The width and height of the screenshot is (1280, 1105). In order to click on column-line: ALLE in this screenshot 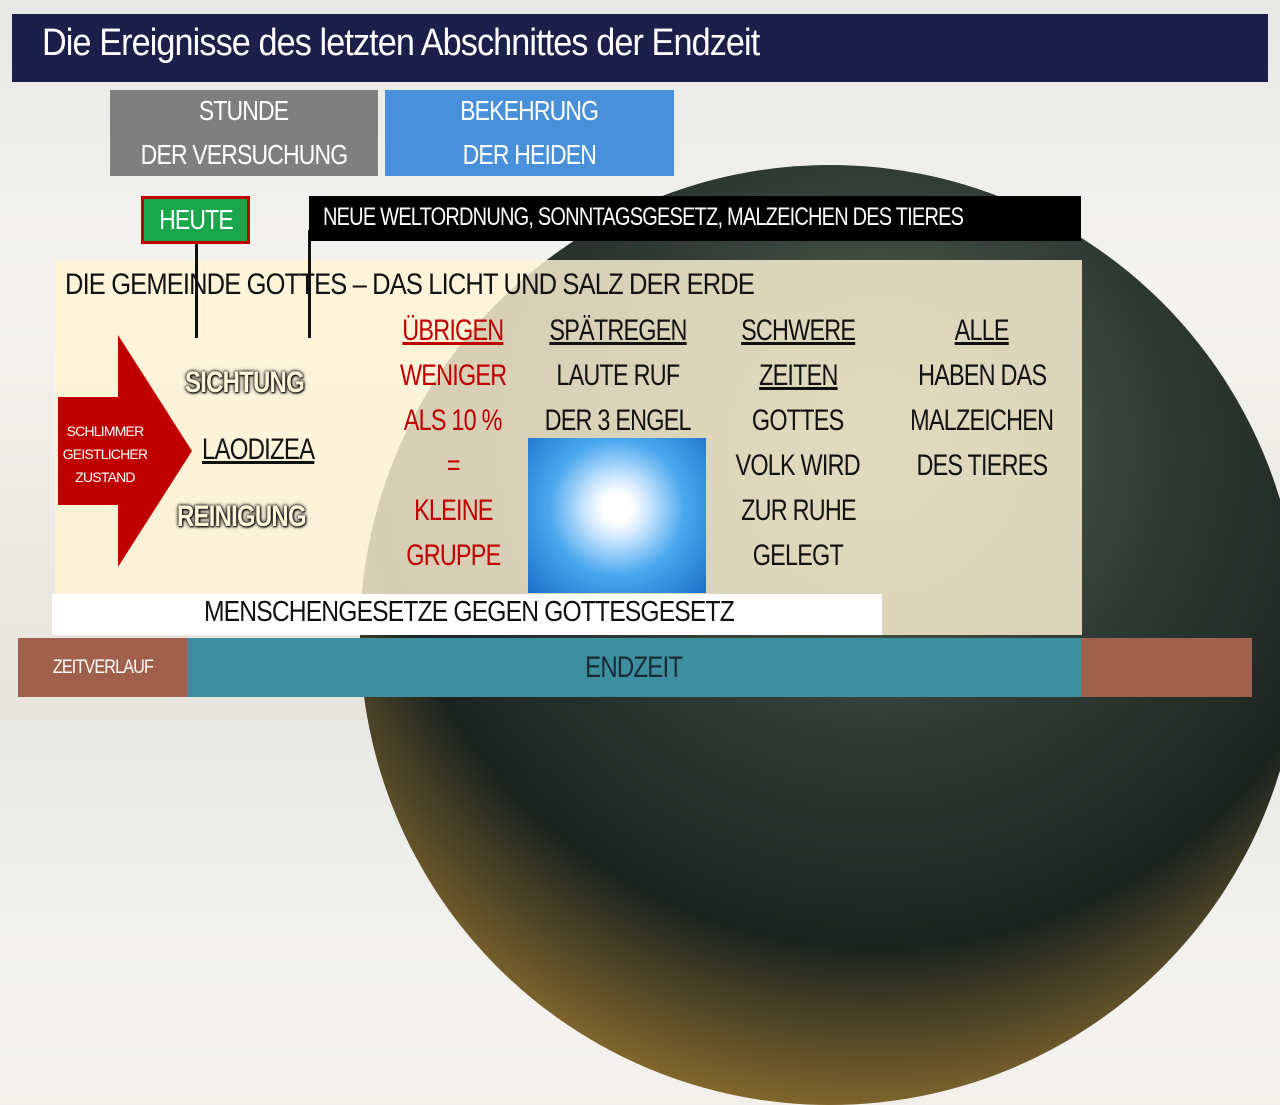, I will do `click(982, 330)`.